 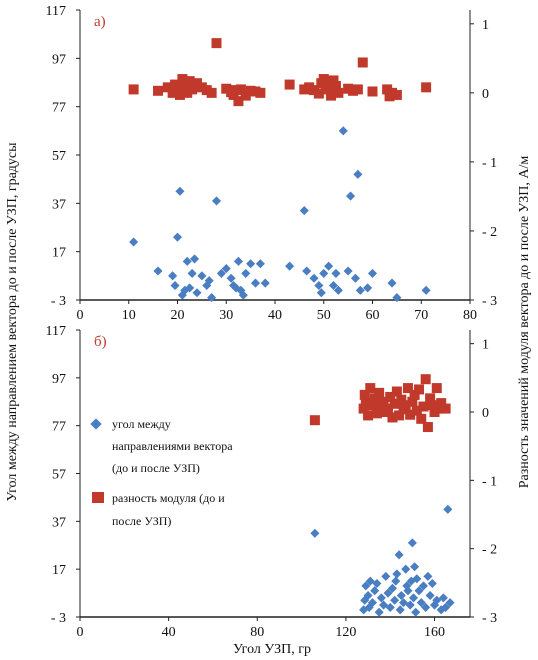 I want to click on y-right-tick-label: 0, so click(x=485, y=94).